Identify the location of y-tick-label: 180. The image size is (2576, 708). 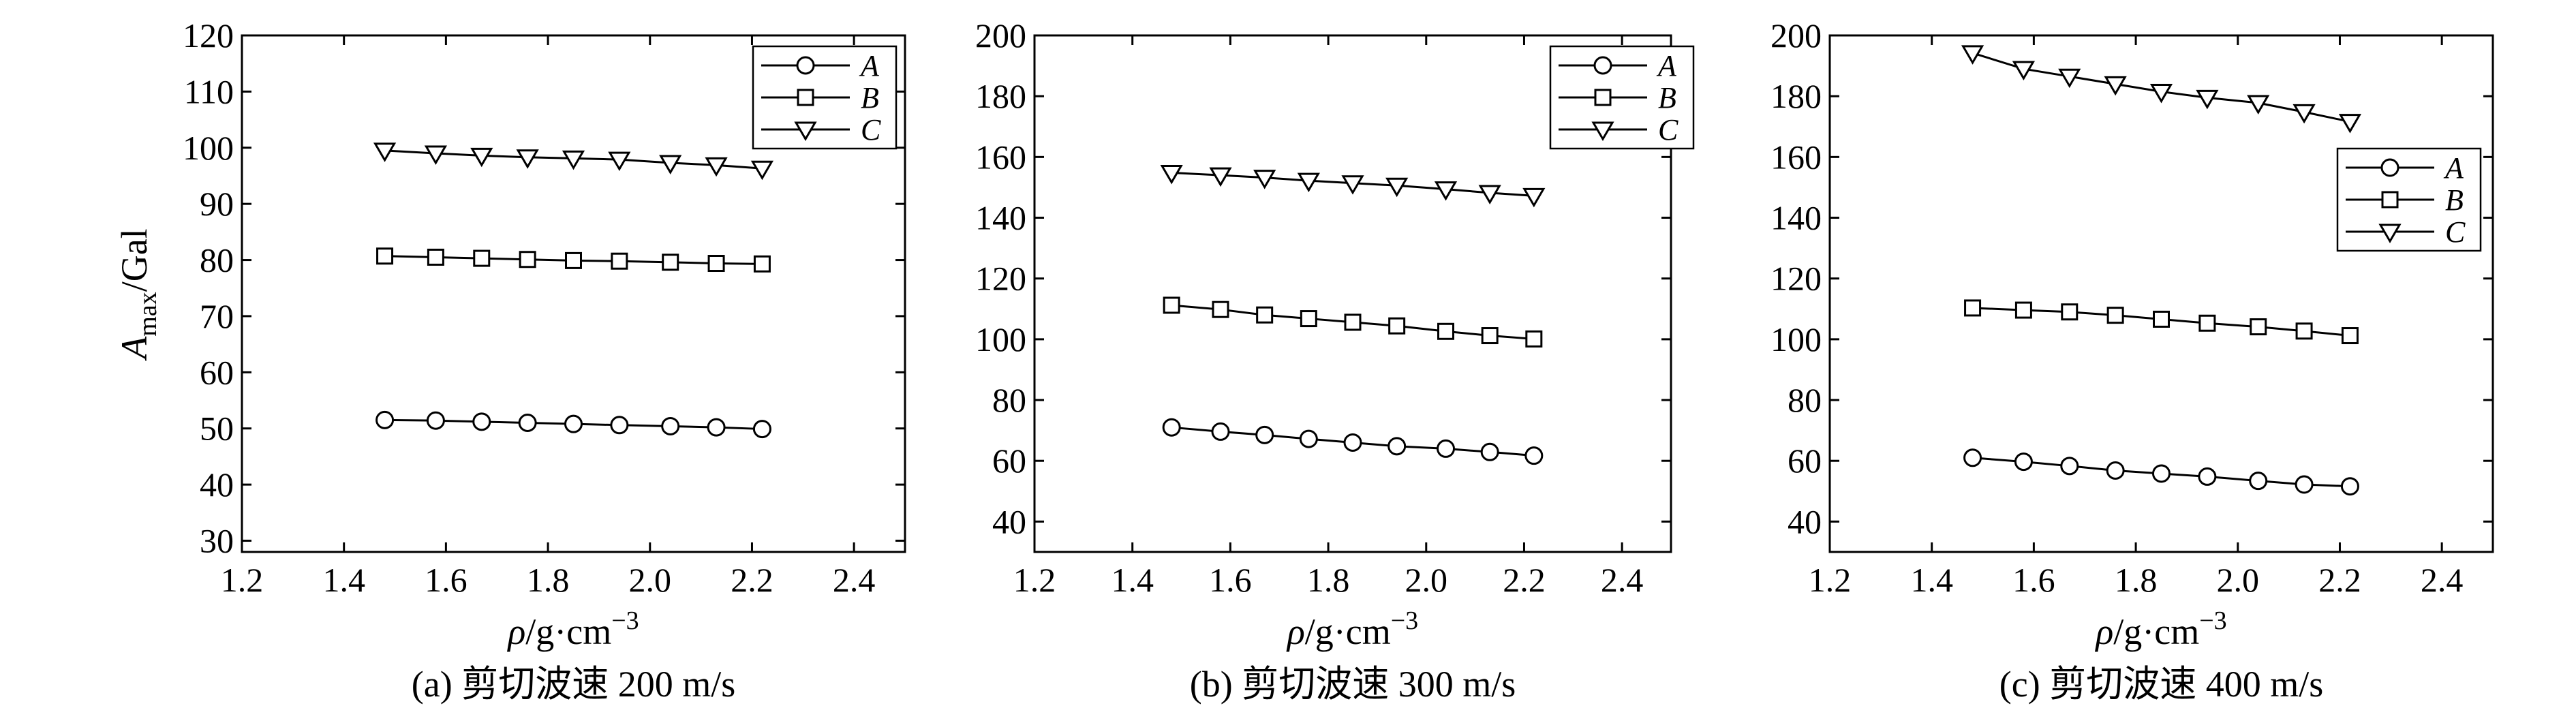
(1796, 96).